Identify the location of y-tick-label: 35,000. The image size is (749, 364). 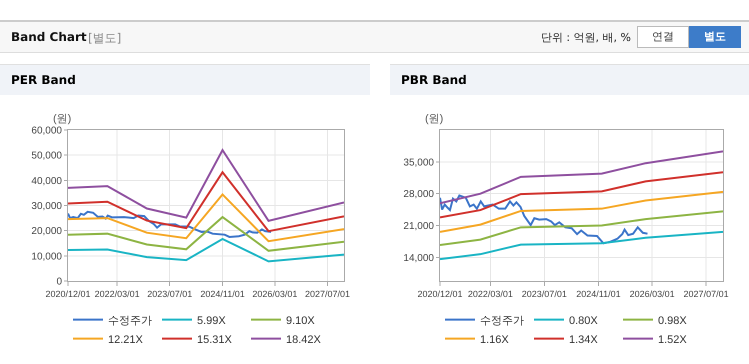
(418, 162).